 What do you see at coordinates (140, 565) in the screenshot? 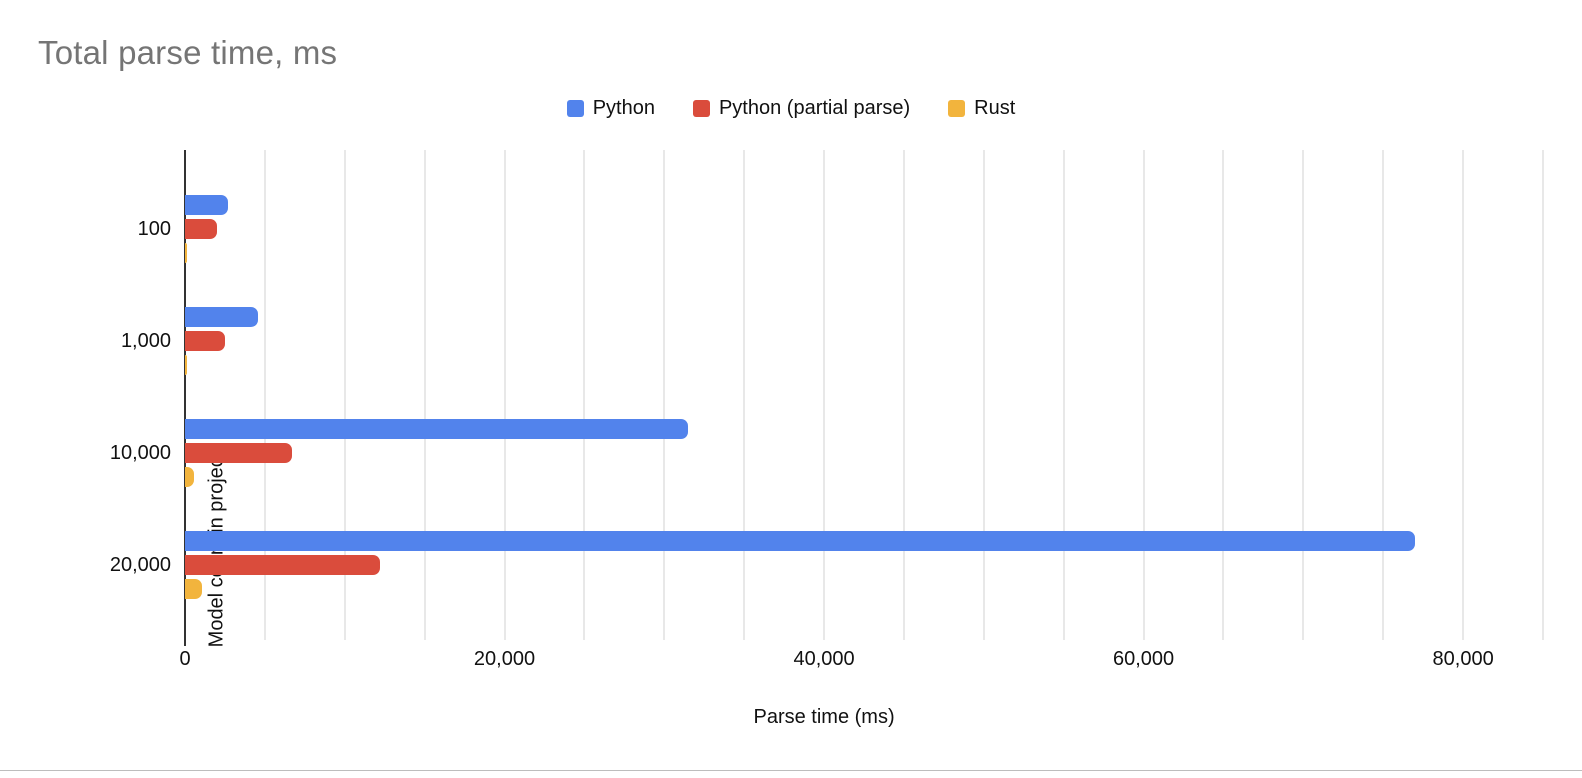
I see `category-label: 20,000` at bounding box center [140, 565].